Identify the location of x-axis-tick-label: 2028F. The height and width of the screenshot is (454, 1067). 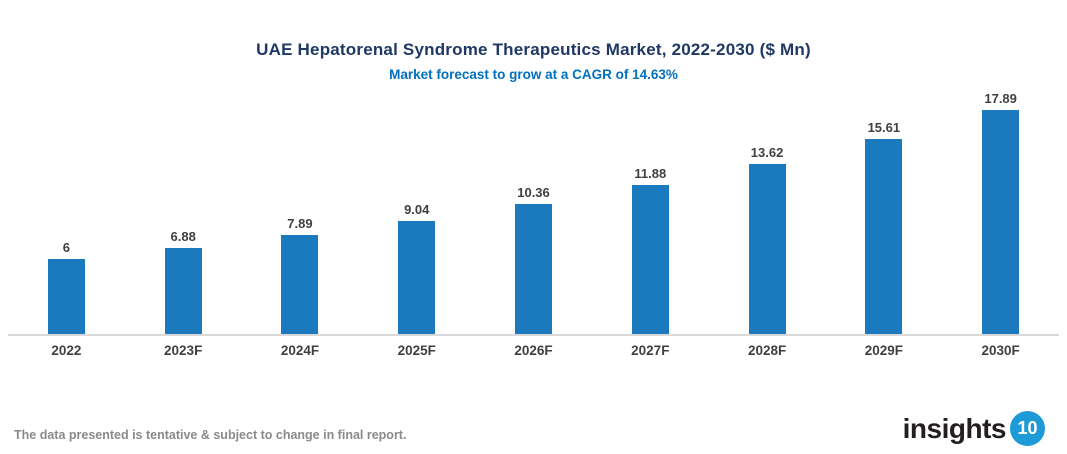
(767, 350).